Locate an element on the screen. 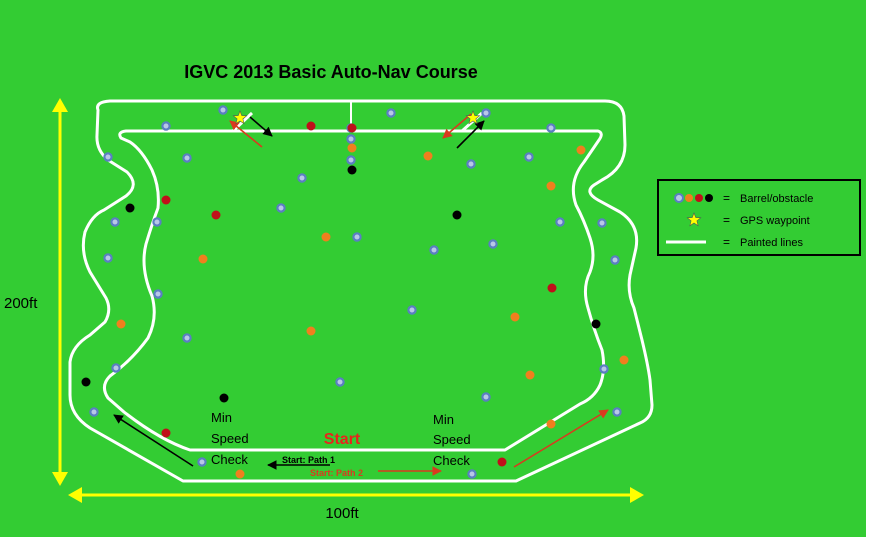 The width and height of the screenshot is (869, 542). min-speed-left-label: Min Speed Check is located at coordinates (231, 438).